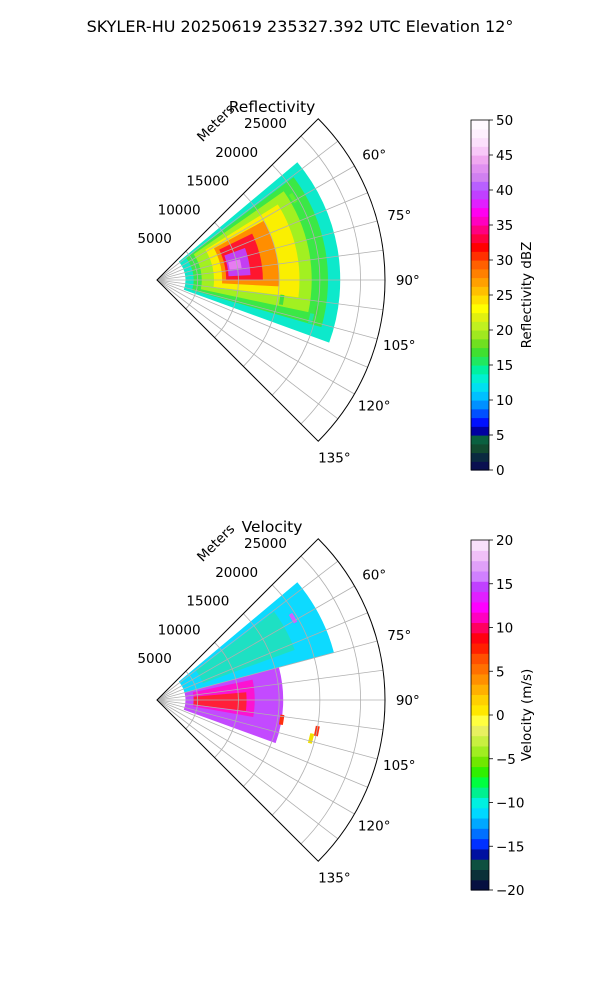 Image resolution: width=600 pixels, height=1000 pixels. Describe the element at coordinates (236, 573) in the screenshot. I see `radial-tick-label: 20000` at that location.